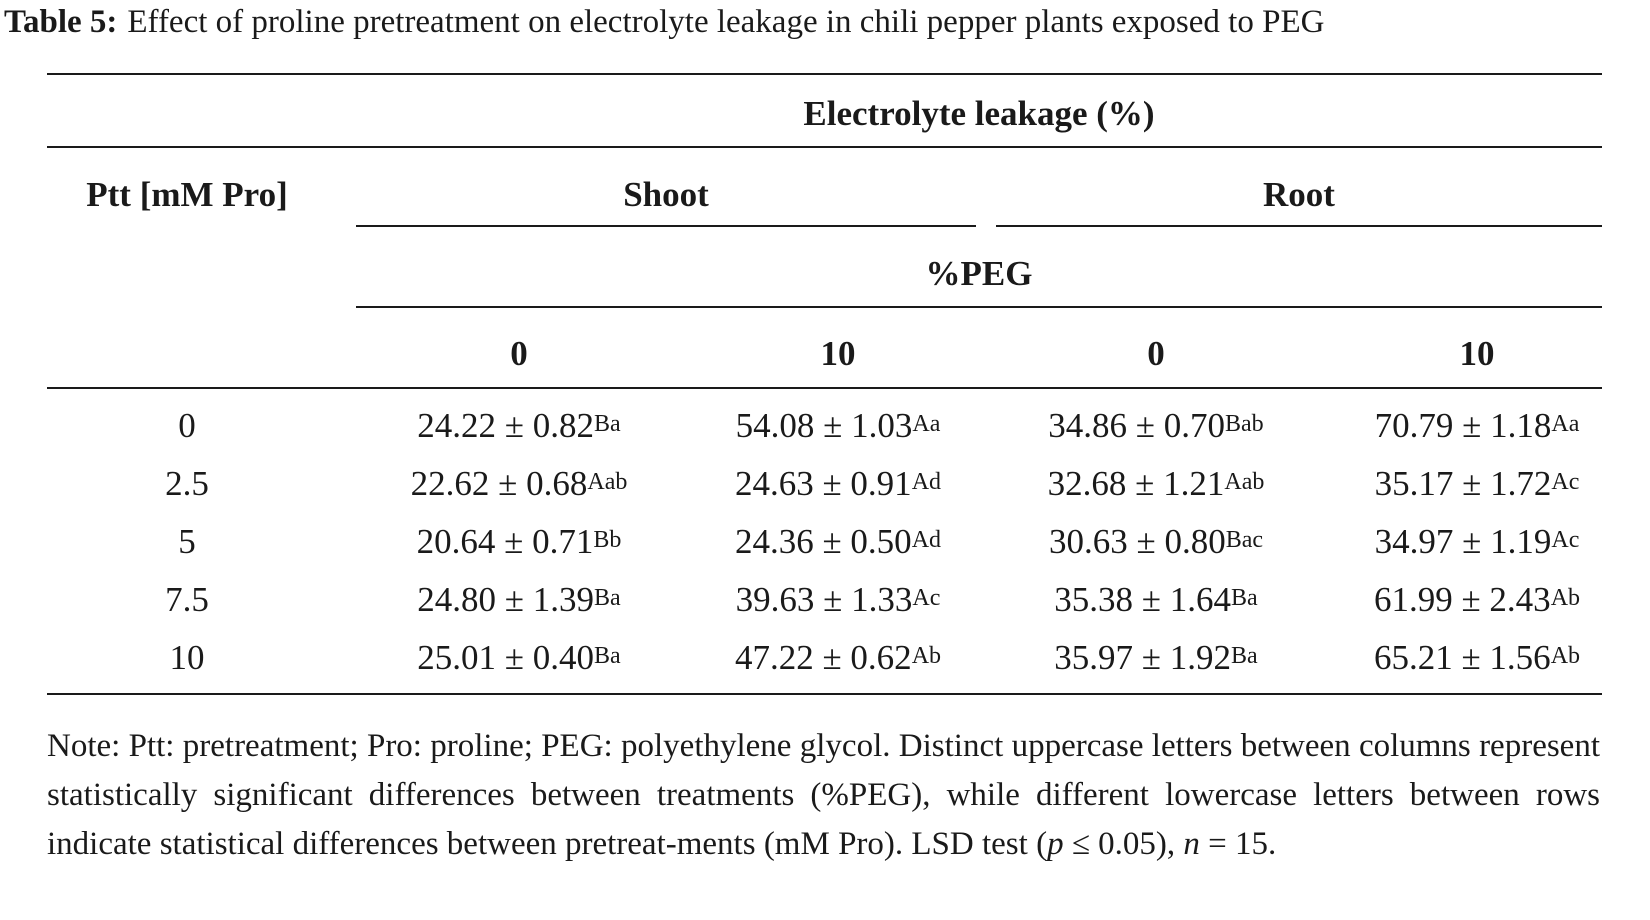 The height and width of the screenshot is (920, 1650). Describe the element at coordinates (187, 483) in the screenshot. I see `ptt-cell: 2.5` at that location.